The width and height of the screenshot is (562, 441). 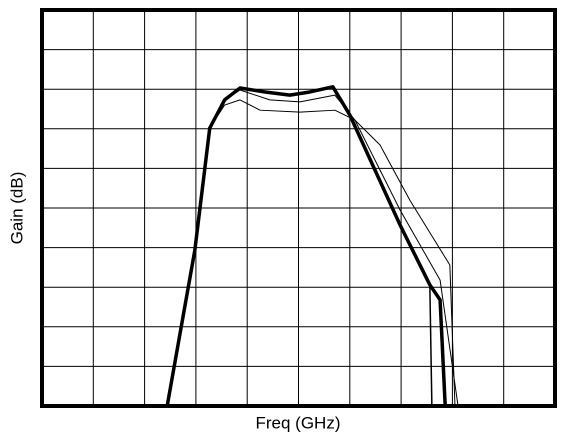 What do you see at coordinates (16, 208) in the screenshot?
I see `y-axis-label: Gain (dB)` at bounding box center [16, 208].